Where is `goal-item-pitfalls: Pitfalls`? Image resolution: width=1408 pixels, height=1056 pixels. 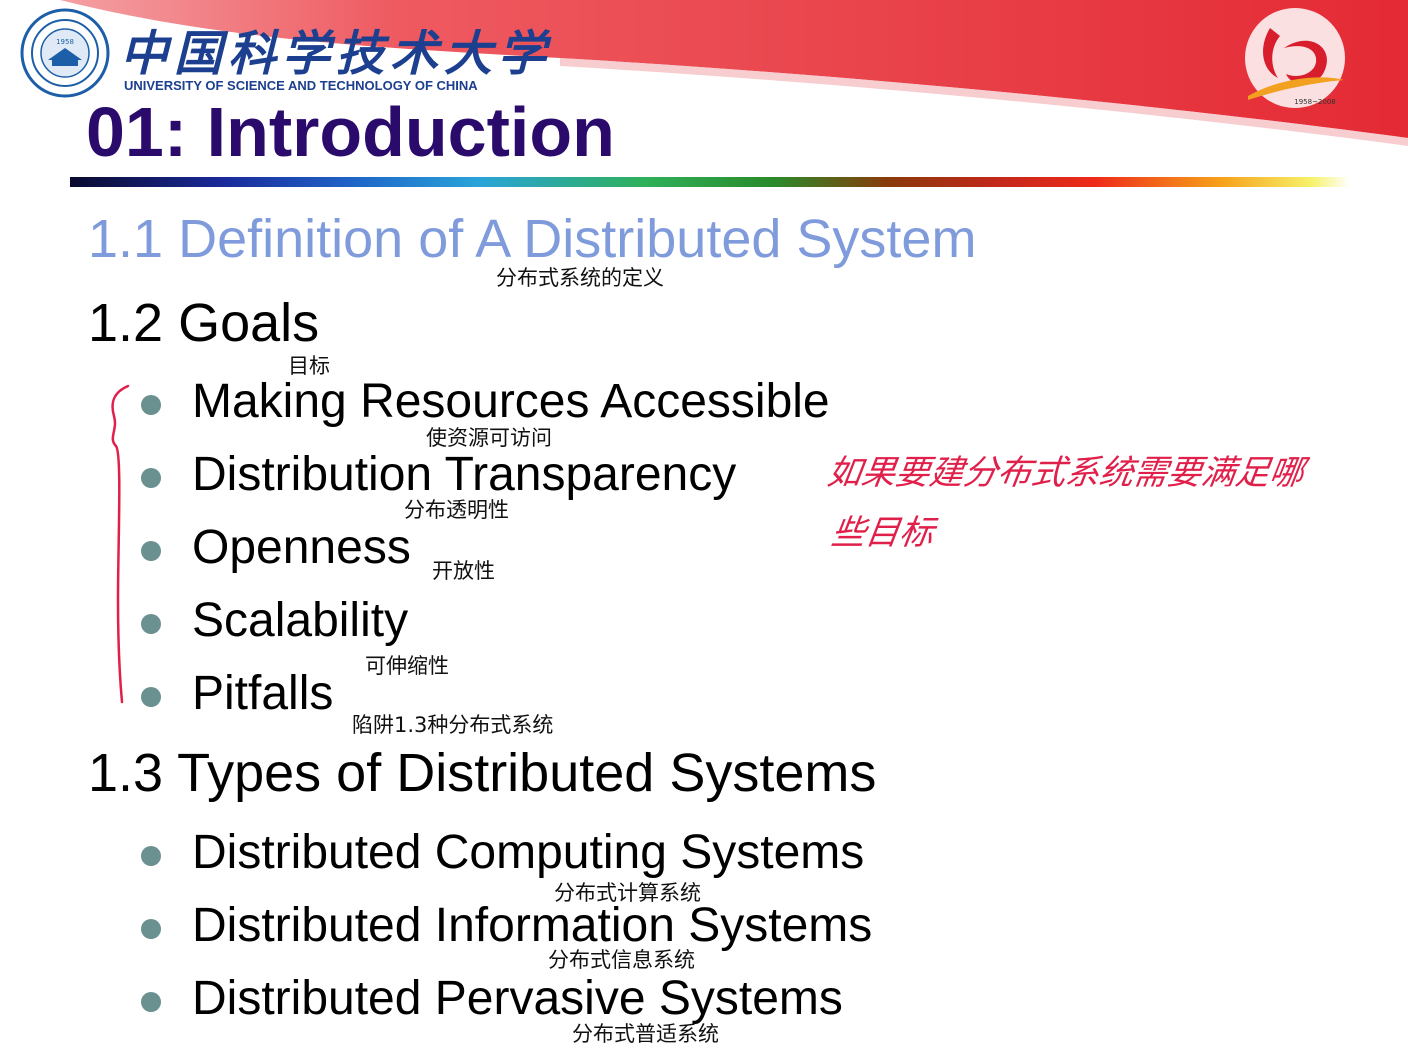
goal-item-pitfalls: Pitfalls is located at coordinates (263, 693).